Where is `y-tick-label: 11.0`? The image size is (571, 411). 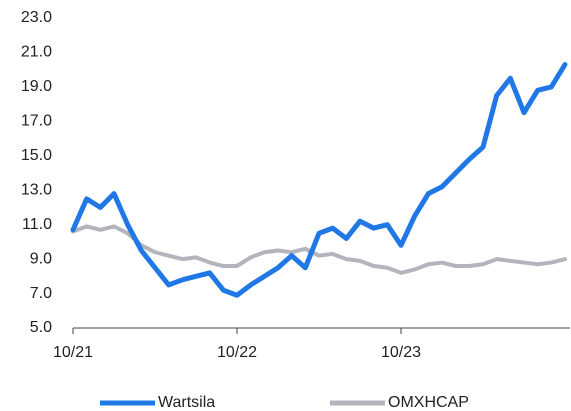 y-tick-label: 11.0 is located at coordinates (37, 224).